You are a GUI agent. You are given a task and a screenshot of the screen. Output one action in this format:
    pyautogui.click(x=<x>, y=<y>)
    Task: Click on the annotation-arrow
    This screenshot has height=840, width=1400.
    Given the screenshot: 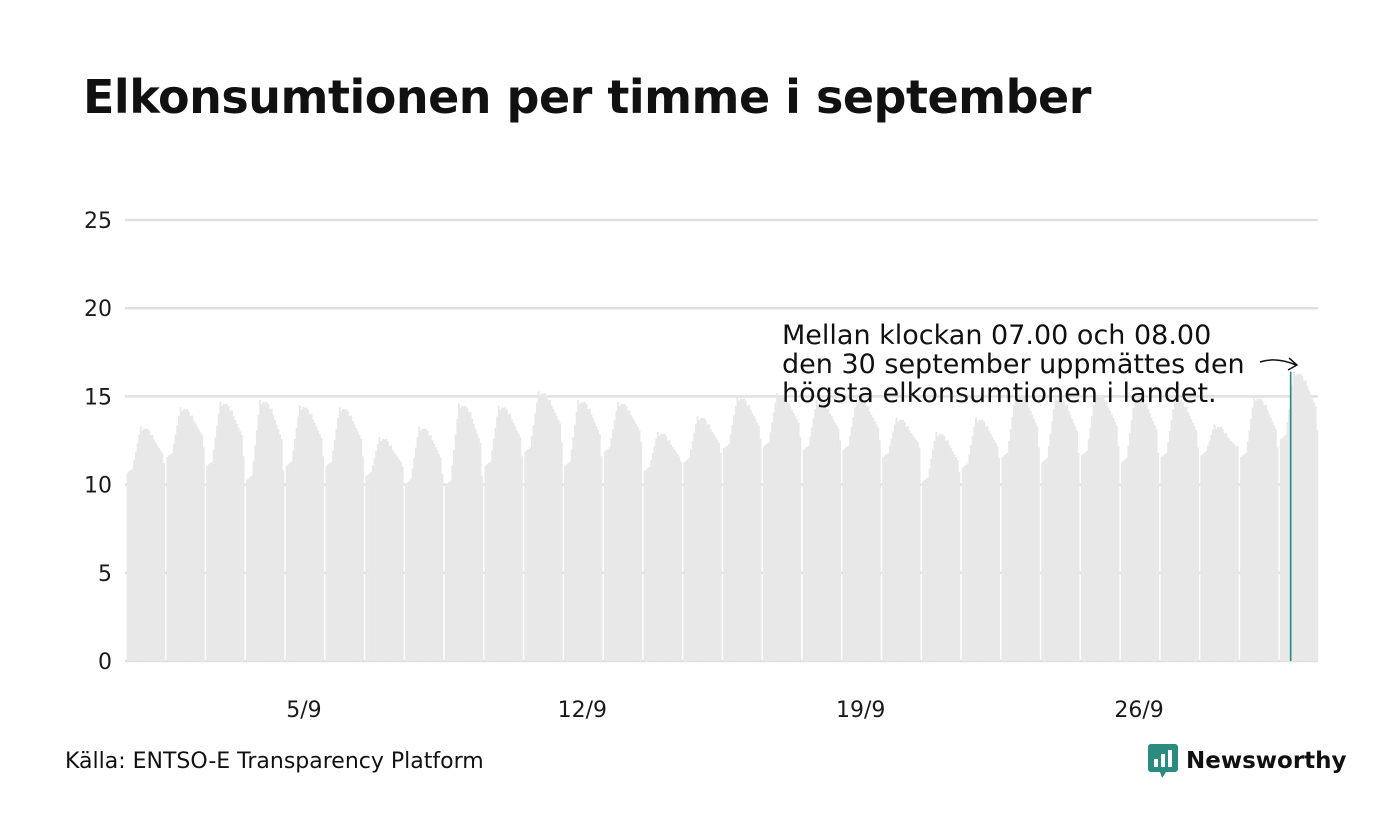 What is the action you would take?
    pyautogui.click(x=1278, y=362)
    